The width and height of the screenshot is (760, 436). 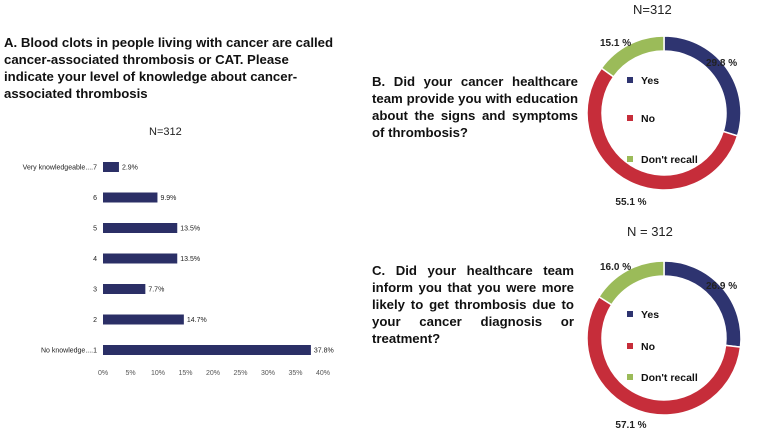 What do you see at coordinates (615, 267) in the screenshot?
I see `donut-c-data-label-3: 16.0 %` at bounding box center [615, 267].